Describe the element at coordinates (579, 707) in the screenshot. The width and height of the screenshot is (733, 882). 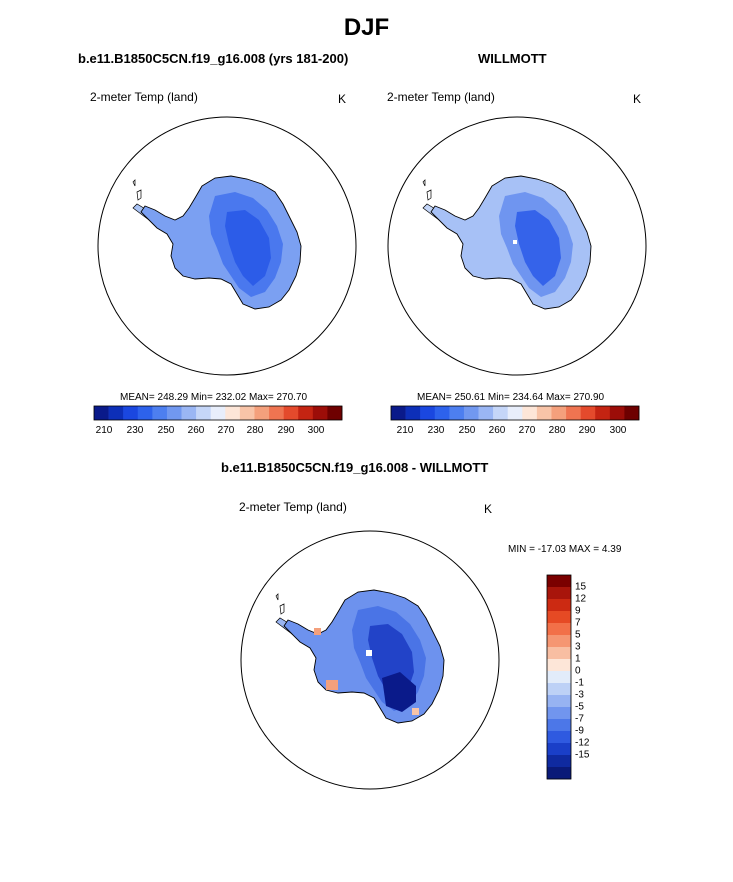
I see `cb3-label: -5` at that location.